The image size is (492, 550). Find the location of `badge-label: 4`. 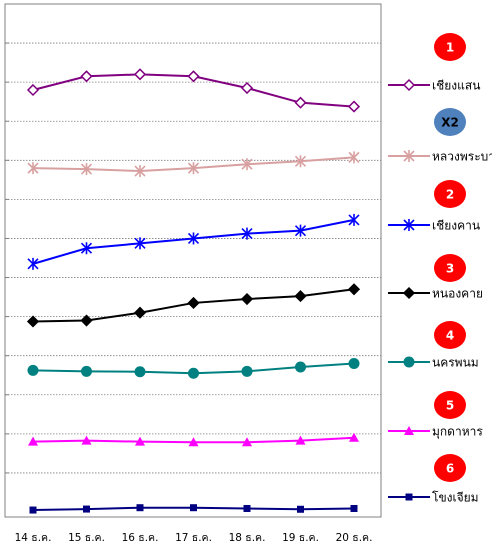

badge-label: 4 is located at coordinates (450, 336).